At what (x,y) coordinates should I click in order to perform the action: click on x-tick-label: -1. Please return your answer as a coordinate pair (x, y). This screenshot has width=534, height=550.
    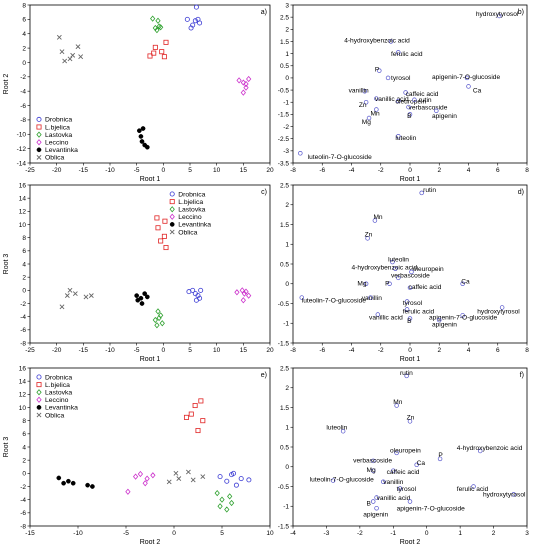
    Looking at the image, I should click on (393, 533).